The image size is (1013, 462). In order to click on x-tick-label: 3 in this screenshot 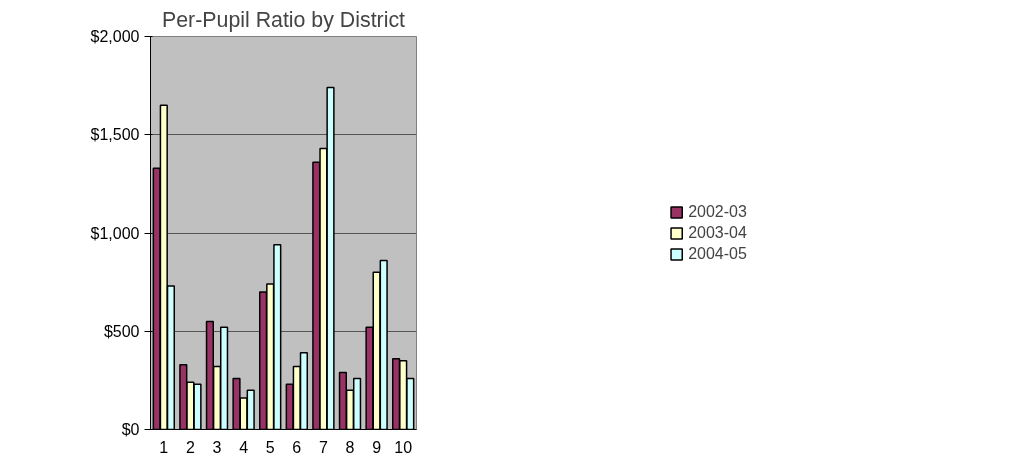, I will do `click(217, 447)`.